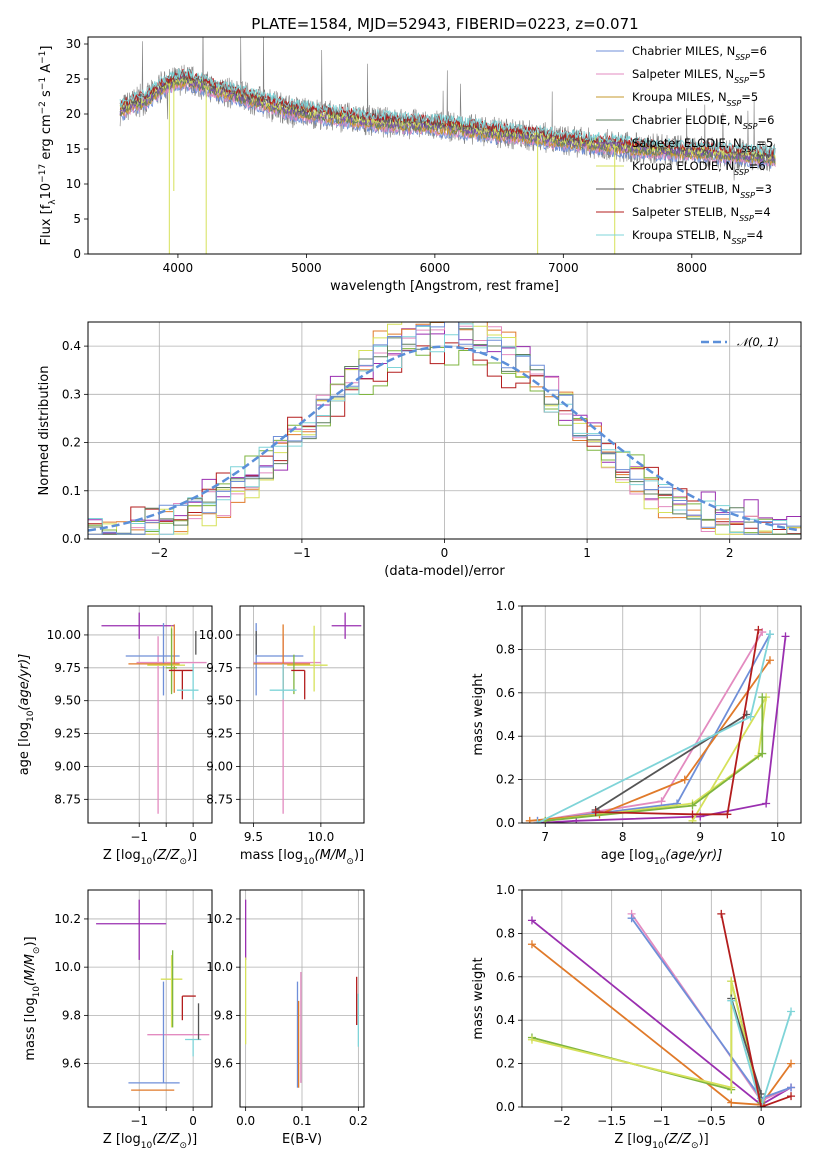  Describe the element at coordinates (563, 268) in the screenshot. I see `x-tick-label: 7000` at that location.